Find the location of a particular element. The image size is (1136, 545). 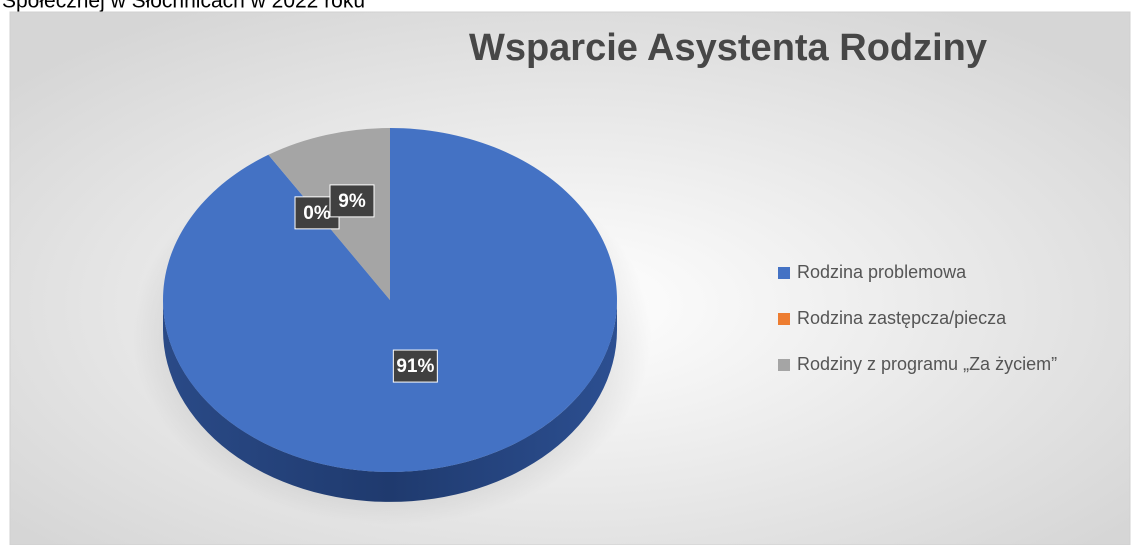

caption: Społecznej w Słochnicach w 2022 roku is located at coordinates (183, 6).